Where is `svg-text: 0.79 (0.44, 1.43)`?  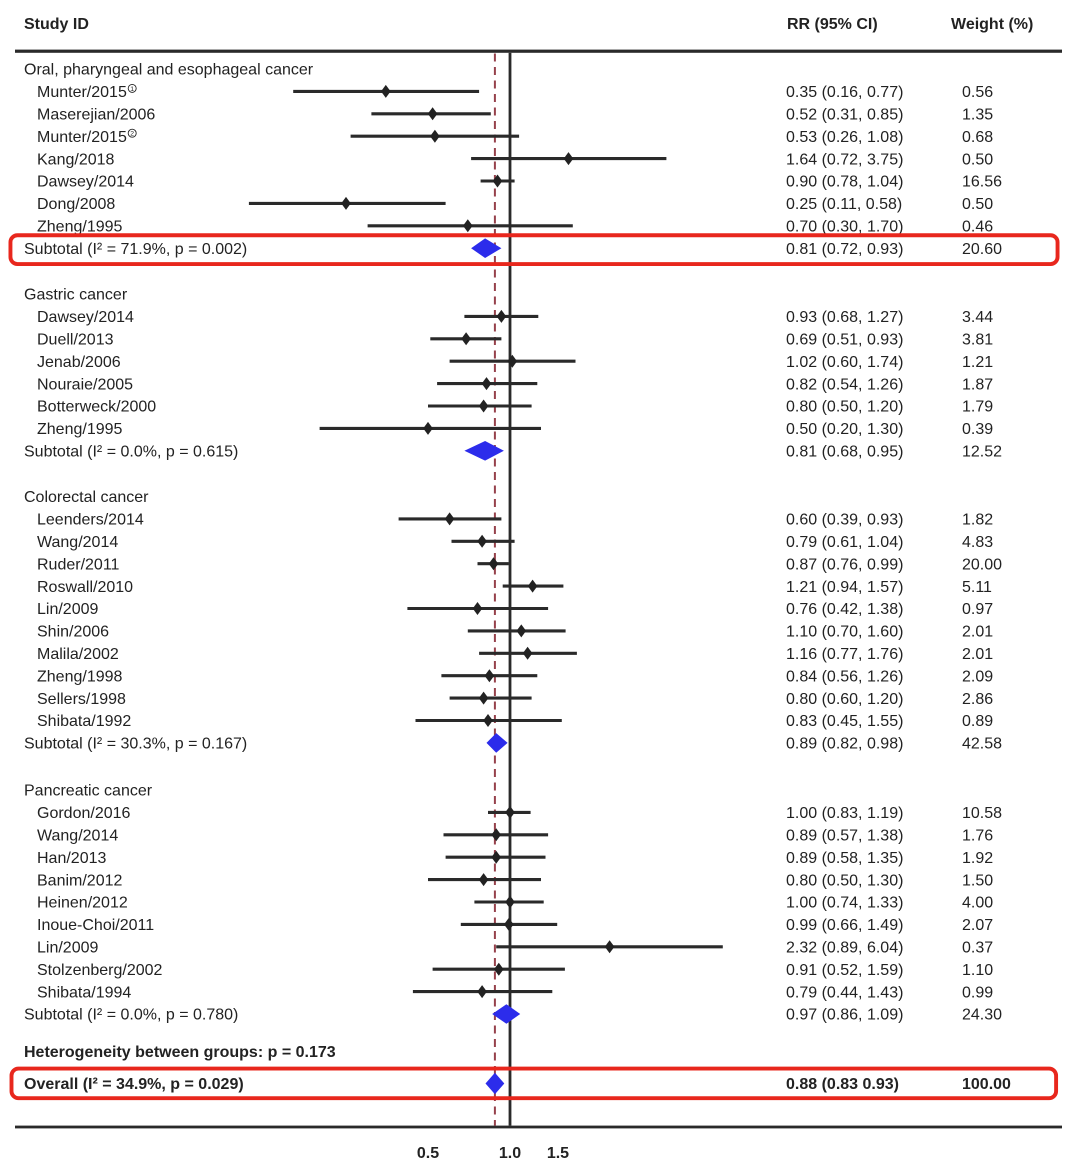
svg-text: 0.79 (0.44, 1.43) is located at coordinates (844, 992).